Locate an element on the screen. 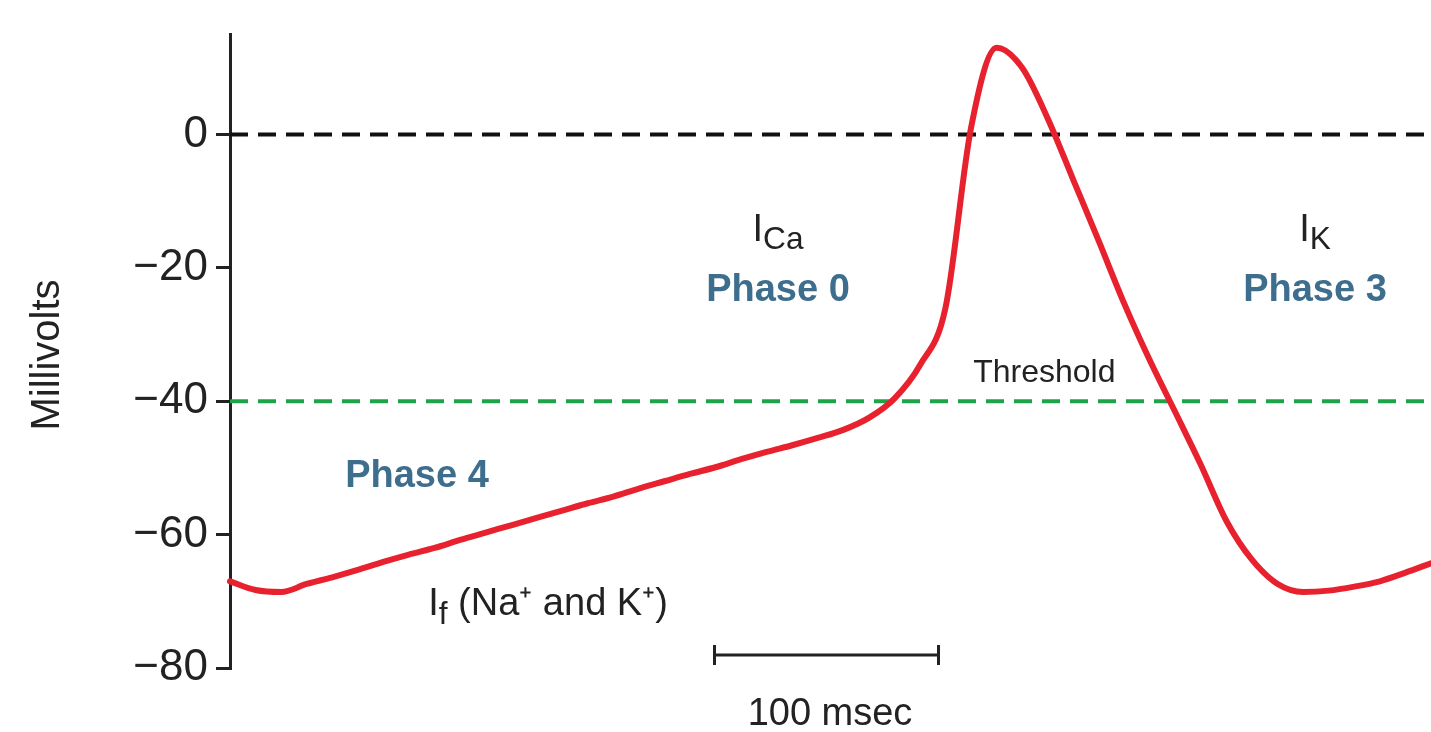  annotation: I$_{K}$ is located at coordinates (1315, 232).